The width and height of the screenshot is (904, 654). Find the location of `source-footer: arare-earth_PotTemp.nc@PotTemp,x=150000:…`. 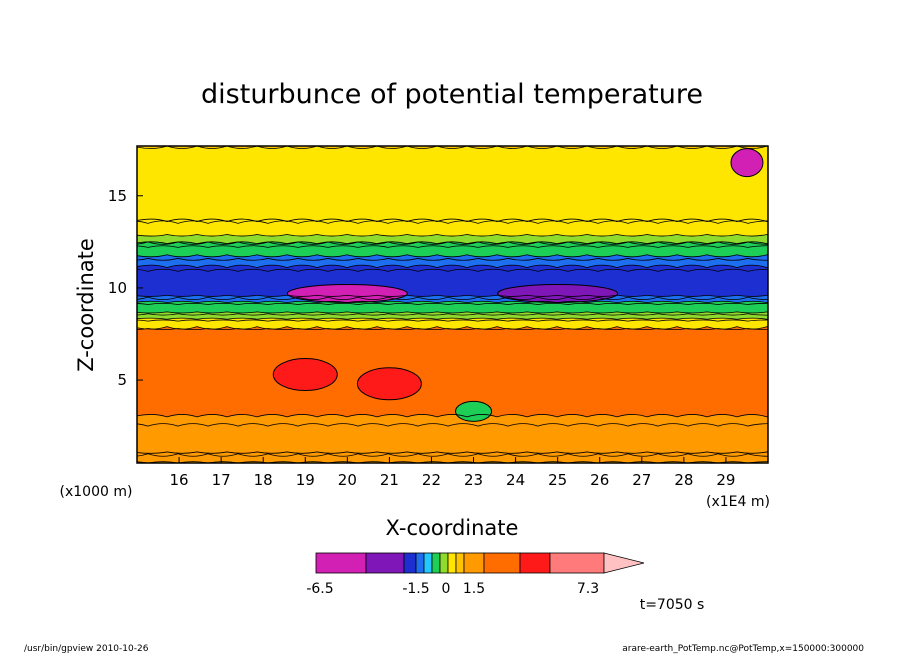

source-footer: arare-earth_PotTemp.nc@PotTemp,x=150000:… is located at coordinates (743, 649).